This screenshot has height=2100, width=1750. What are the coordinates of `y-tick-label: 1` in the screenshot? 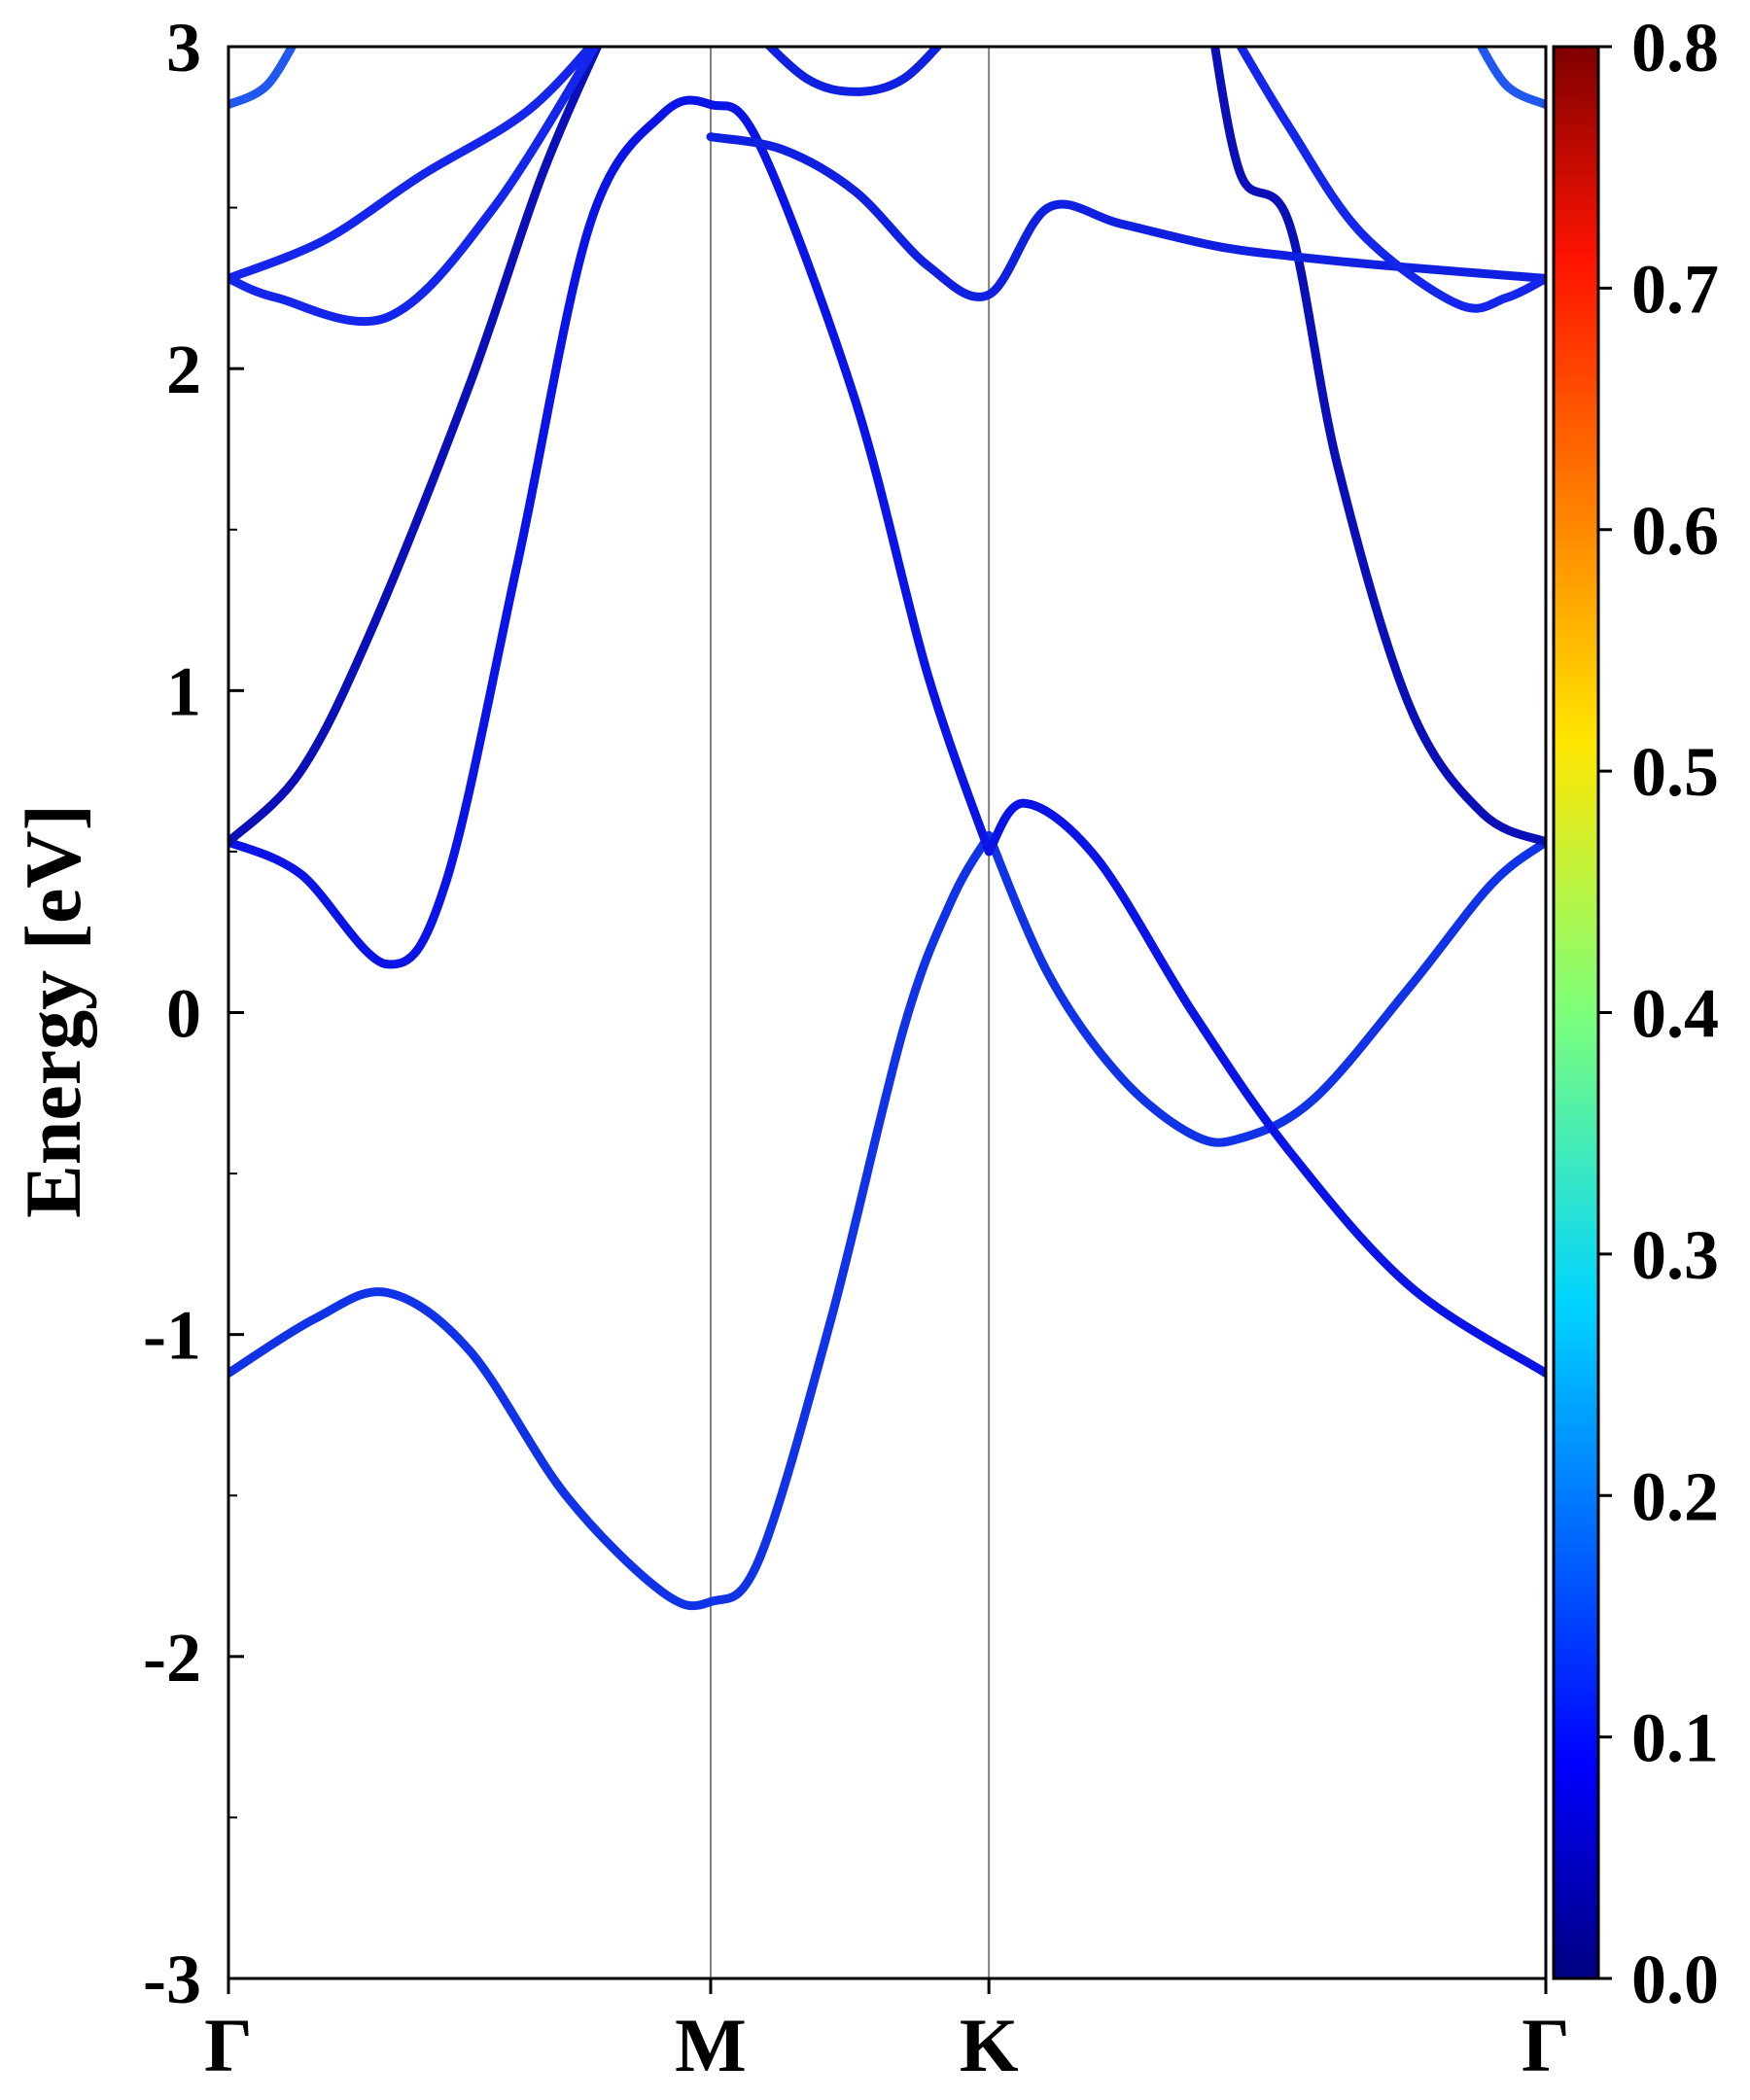 It's located at (183, 691).